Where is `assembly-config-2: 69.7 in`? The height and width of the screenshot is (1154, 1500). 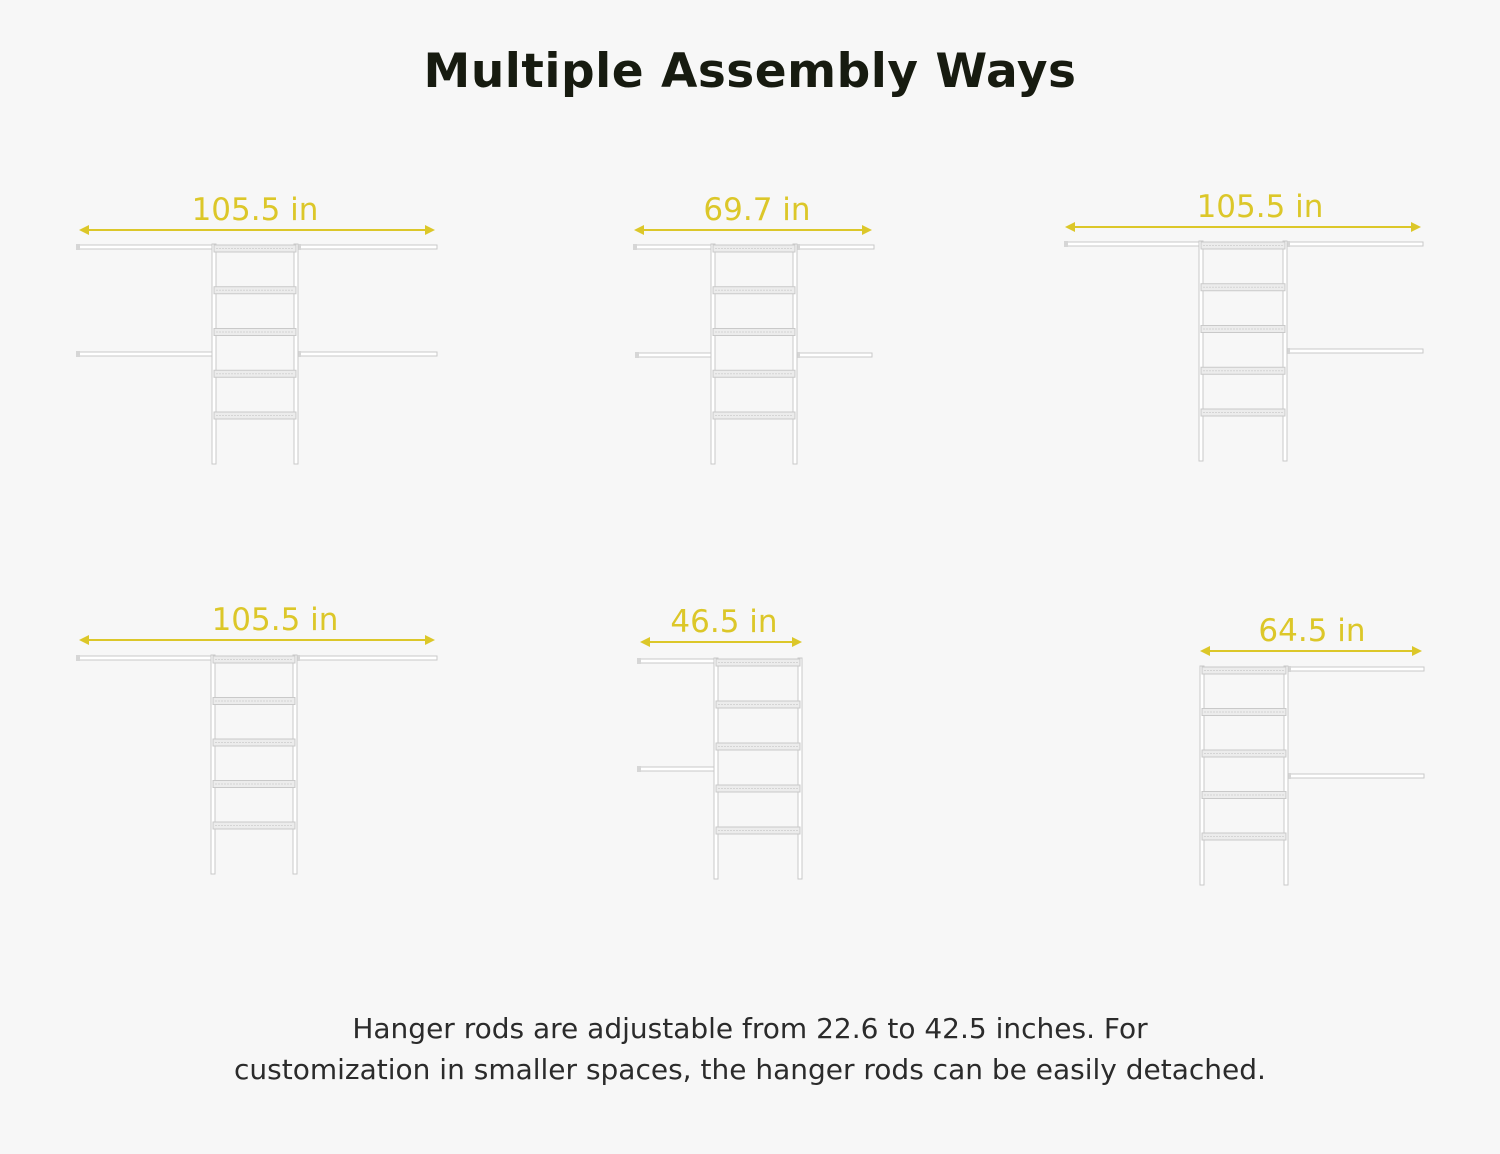
assembly-config-2: 69.7 in is located at coordinates (847, 342).